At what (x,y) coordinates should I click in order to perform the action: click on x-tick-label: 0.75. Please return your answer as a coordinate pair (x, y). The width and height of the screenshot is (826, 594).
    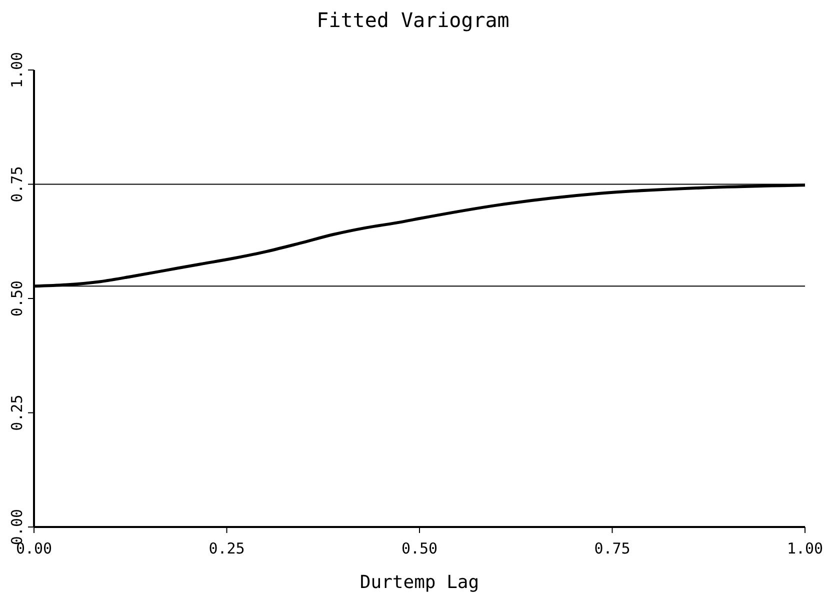
    Looking at the image, I should click on (612, 549).